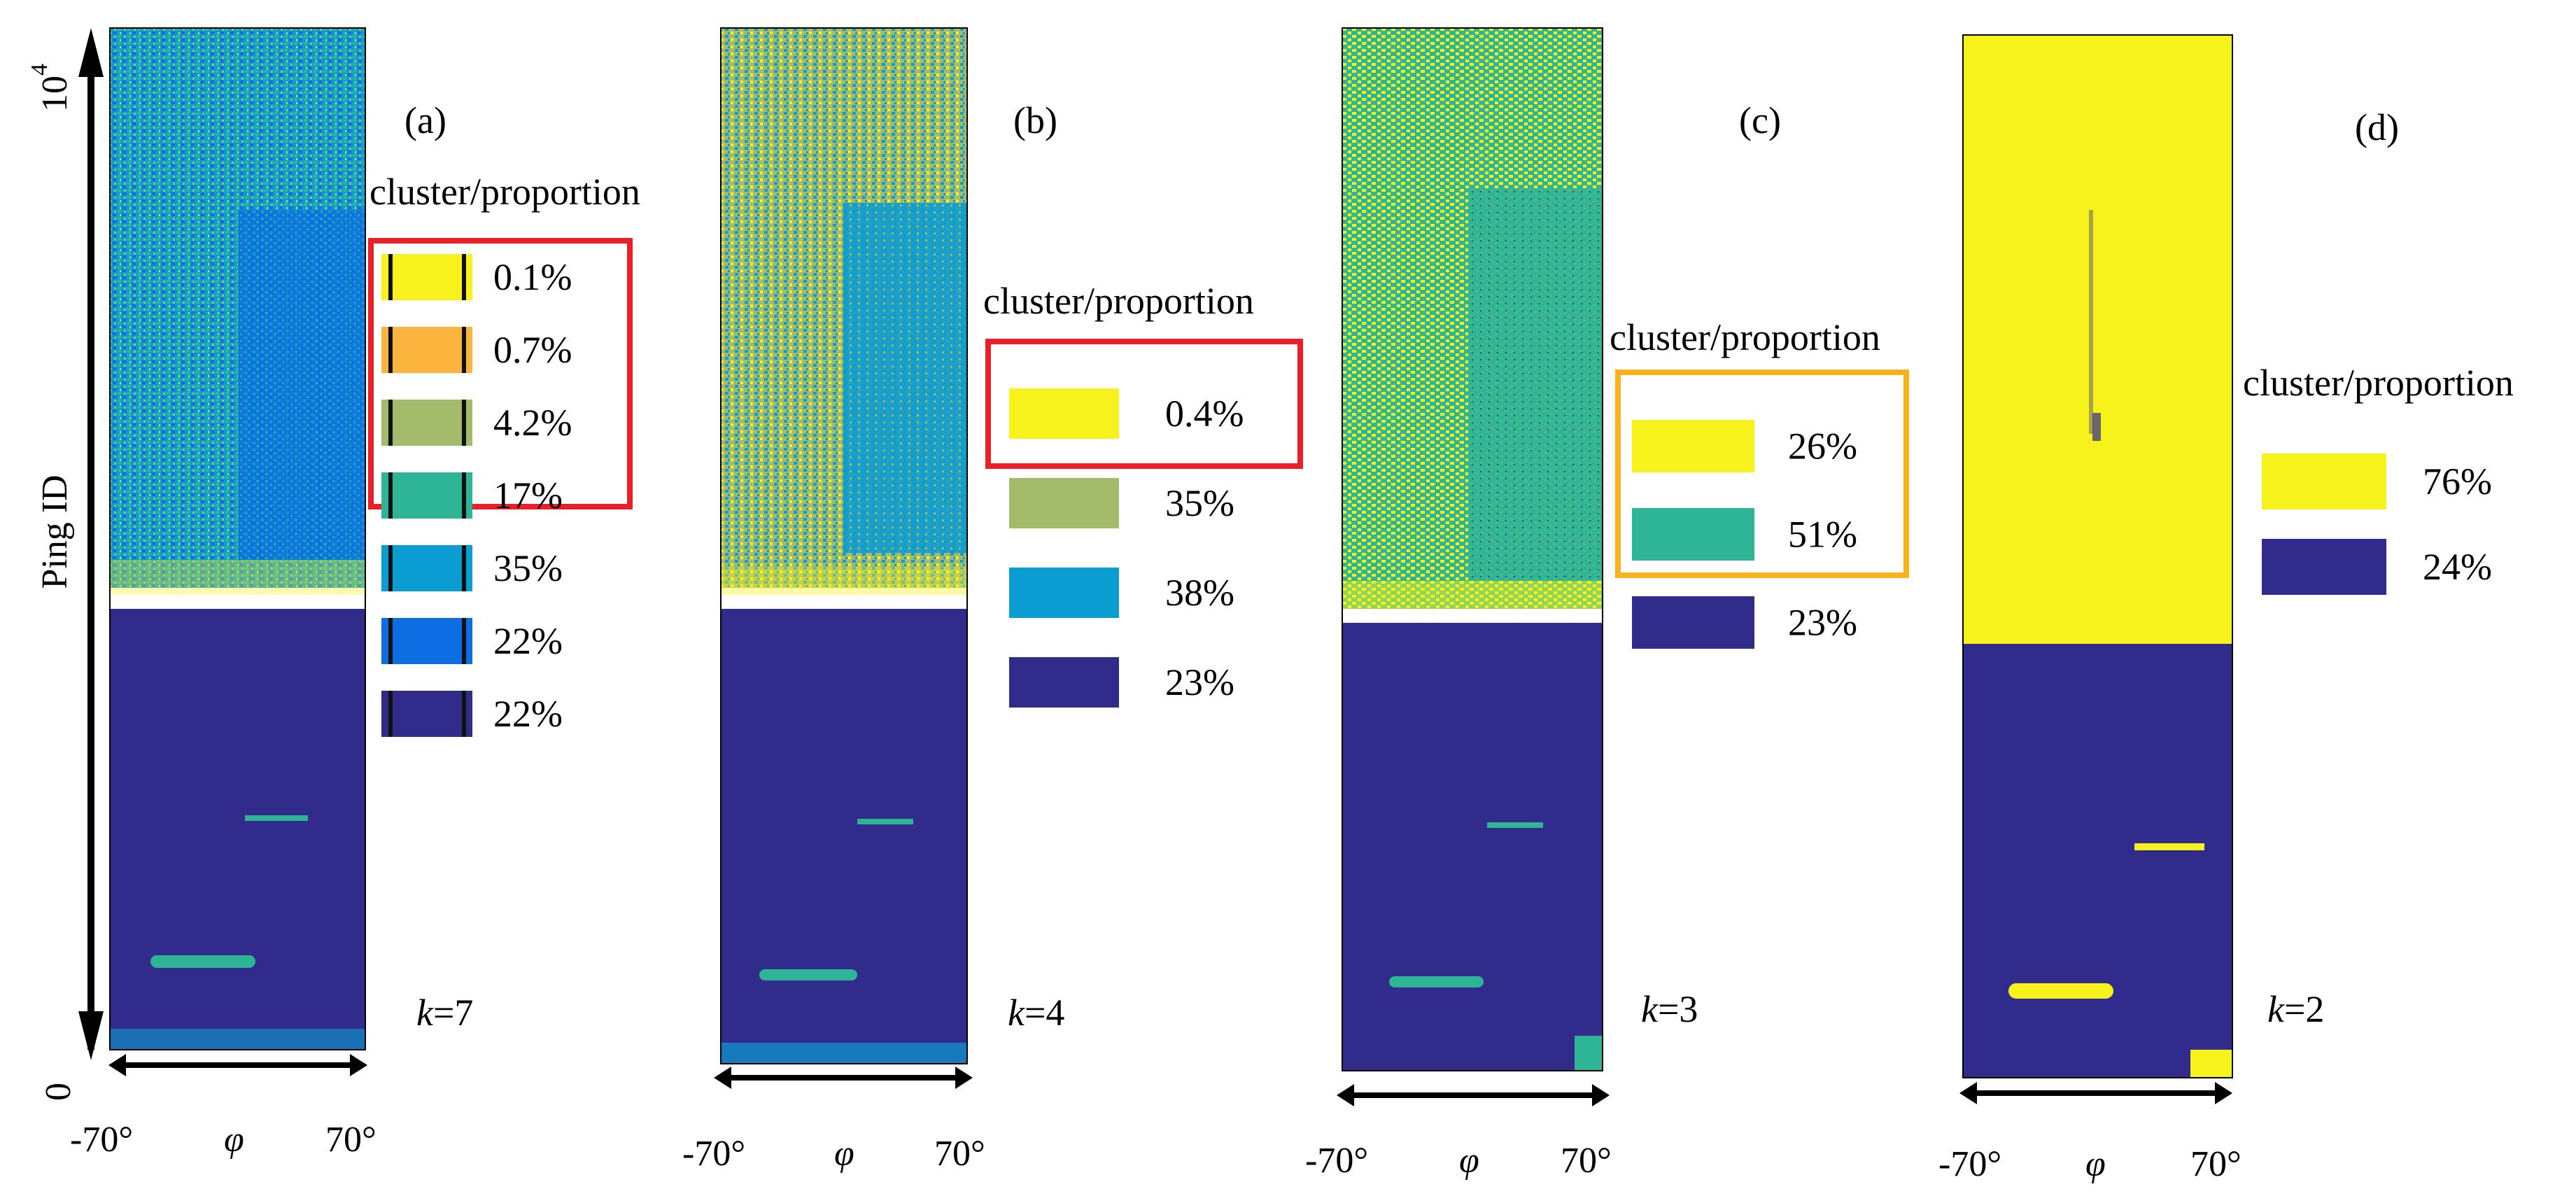 The height and width of the screenshot is (1196, 2576). Describe the element at coordinates (844, 545) in the screenshot. I see `panel-b-image` at that location.